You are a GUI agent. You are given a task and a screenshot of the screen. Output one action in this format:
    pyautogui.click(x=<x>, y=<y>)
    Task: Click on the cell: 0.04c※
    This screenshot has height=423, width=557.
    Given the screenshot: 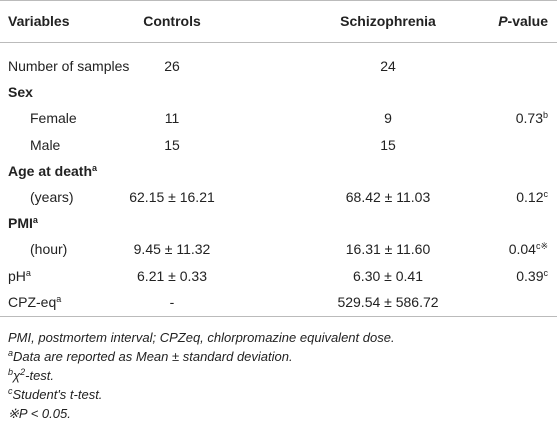 What is the action you would take?
    pyautogui.click(x=528, y=249)
    